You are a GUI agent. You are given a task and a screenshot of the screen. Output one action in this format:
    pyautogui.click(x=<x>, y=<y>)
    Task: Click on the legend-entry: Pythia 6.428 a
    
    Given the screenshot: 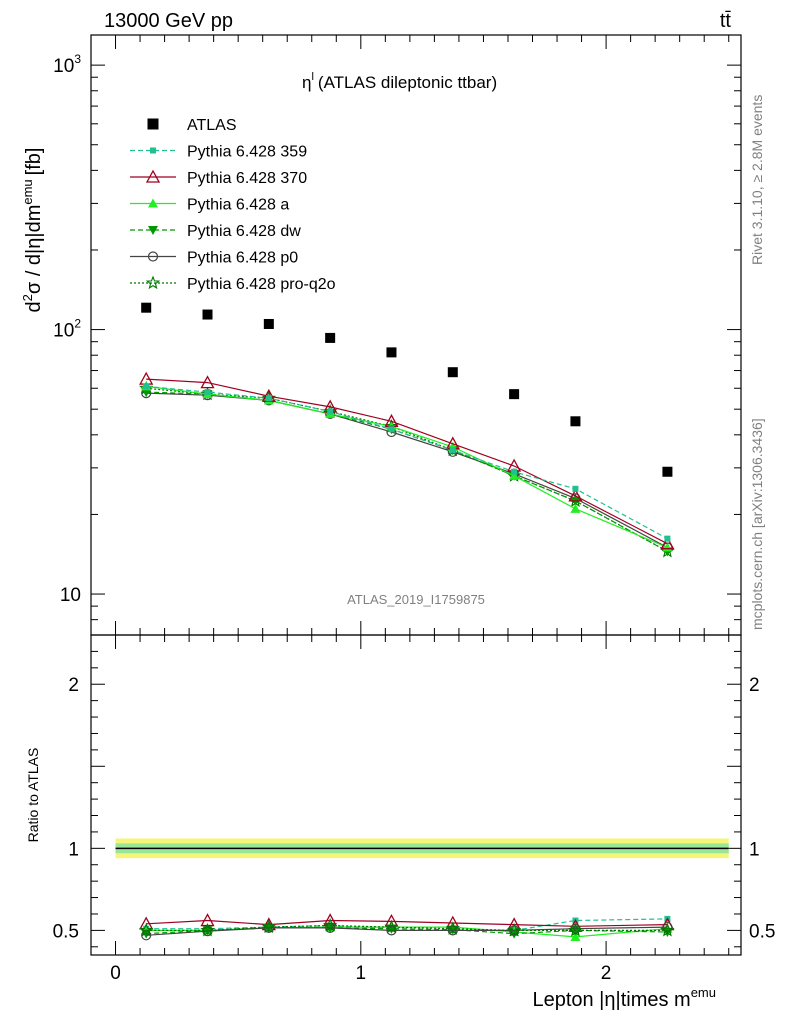 What is the action you would take?
    pyautogui.click(x=209, y=205)
    